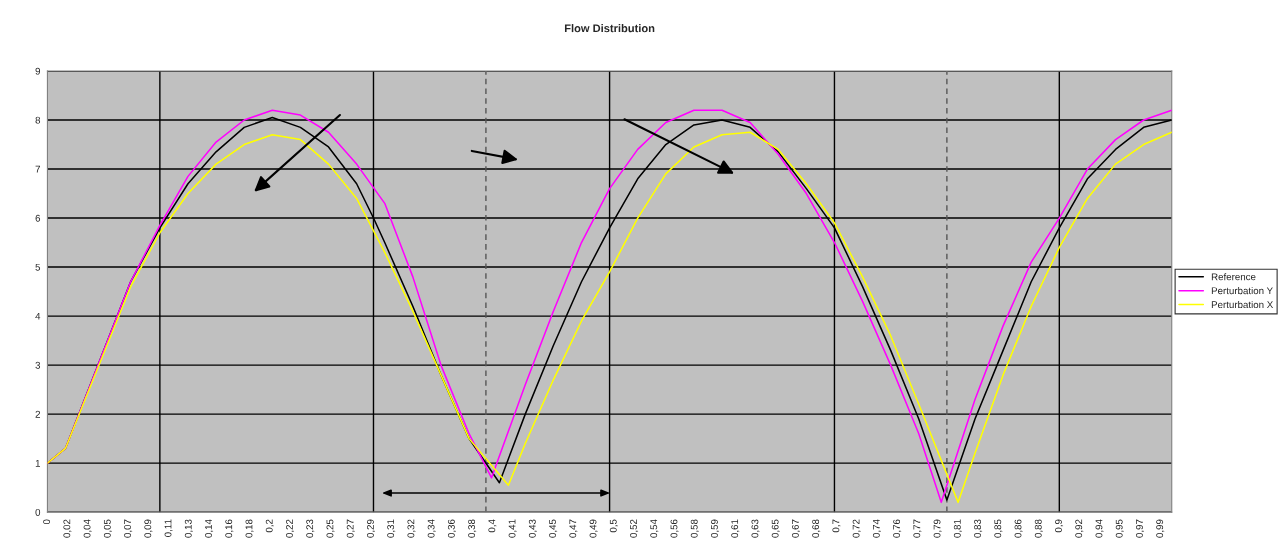  Describe the element at coordinates (168, 528) in the screenshot. I see `x-tick-label: 0,11` at that location.